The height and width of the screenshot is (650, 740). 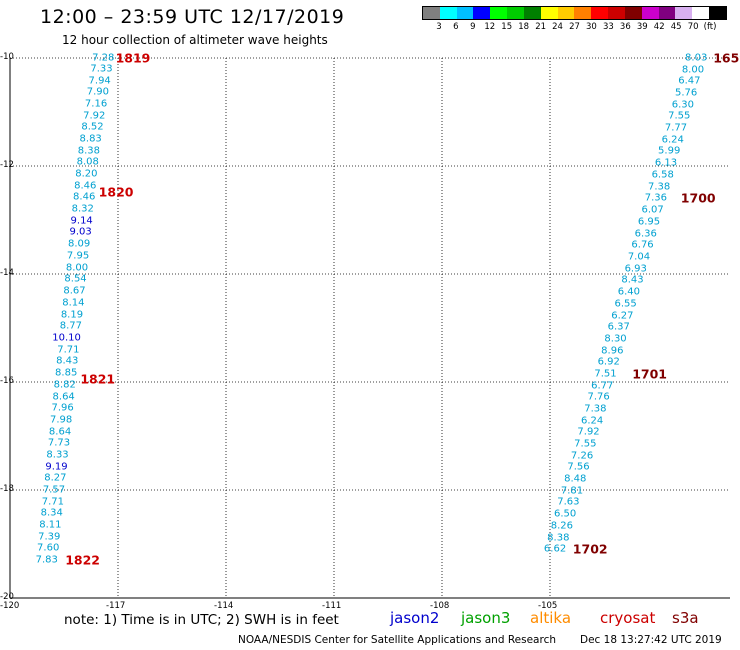 I want to click on wave-height-value: 7.36, so click(x=655, y=198).